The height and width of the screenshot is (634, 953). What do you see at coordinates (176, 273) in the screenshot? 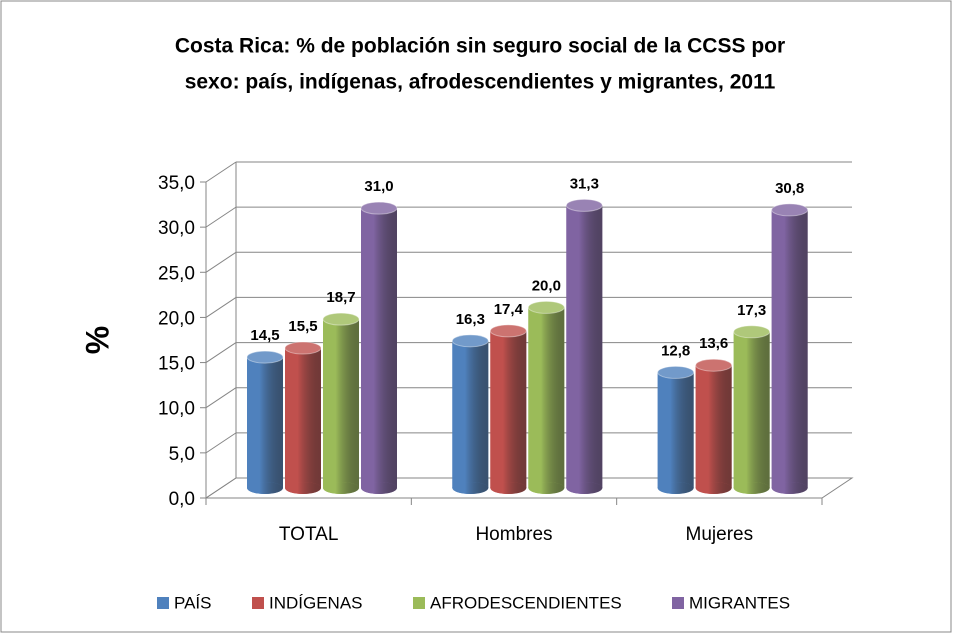
I see `y-tick-label: 25,0` at bounding box center [176, 273].